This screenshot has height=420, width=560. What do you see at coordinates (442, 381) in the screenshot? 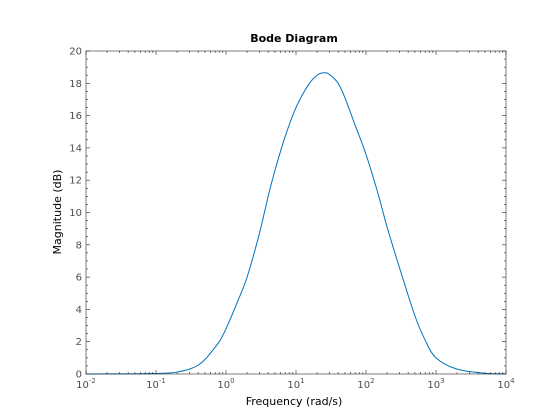
I see `x-tick-exponent: 3` at bounding box center [442, 381].